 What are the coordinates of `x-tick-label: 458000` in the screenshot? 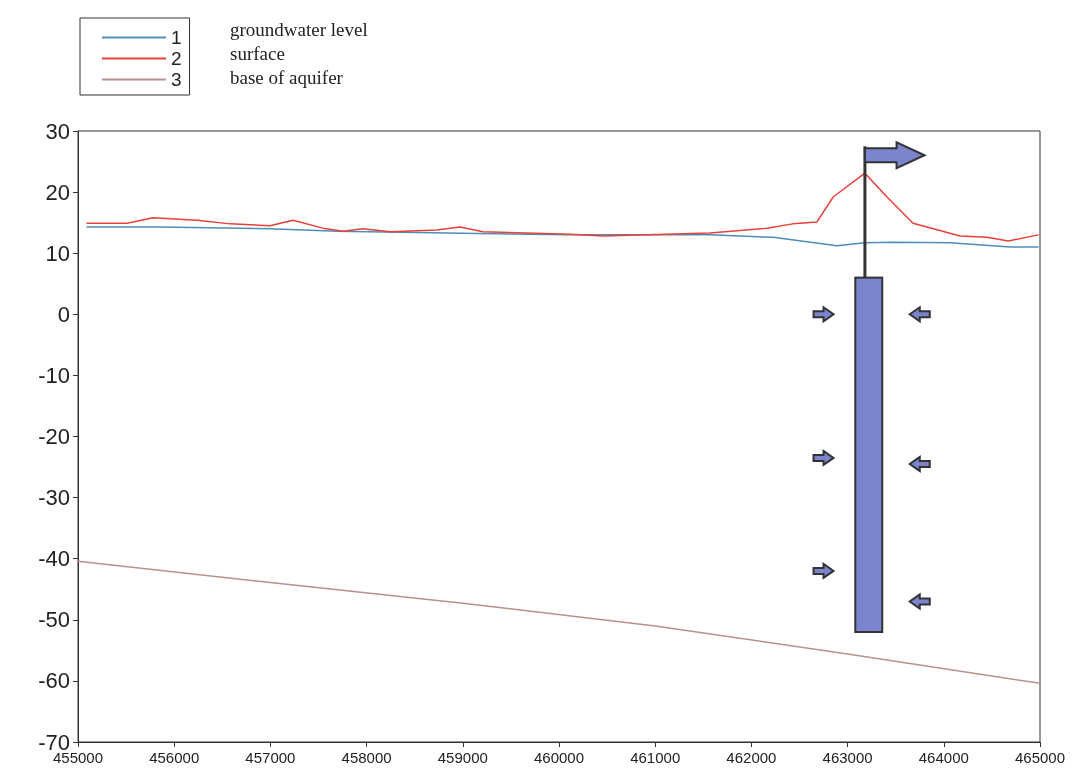 It's located at (366, 757).